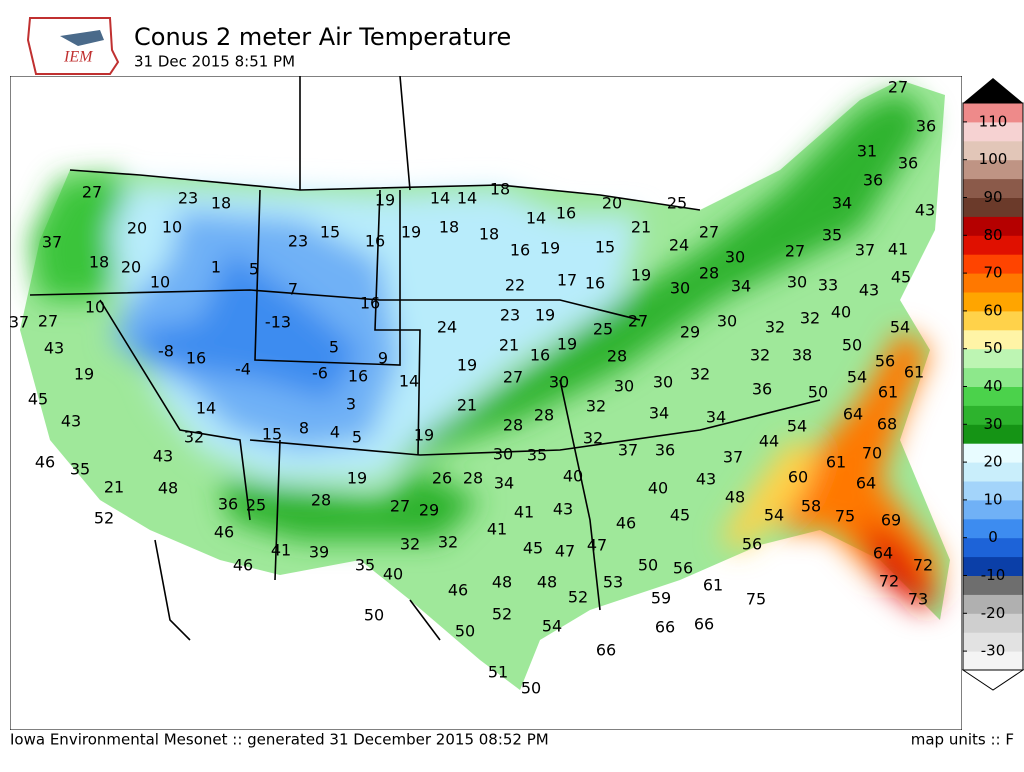 Image resolution: width=1024 pixels, height=772 pixels. Describe the element at coordinates (524, 512) in the screenshot. I see `station-value: 41` at that location.